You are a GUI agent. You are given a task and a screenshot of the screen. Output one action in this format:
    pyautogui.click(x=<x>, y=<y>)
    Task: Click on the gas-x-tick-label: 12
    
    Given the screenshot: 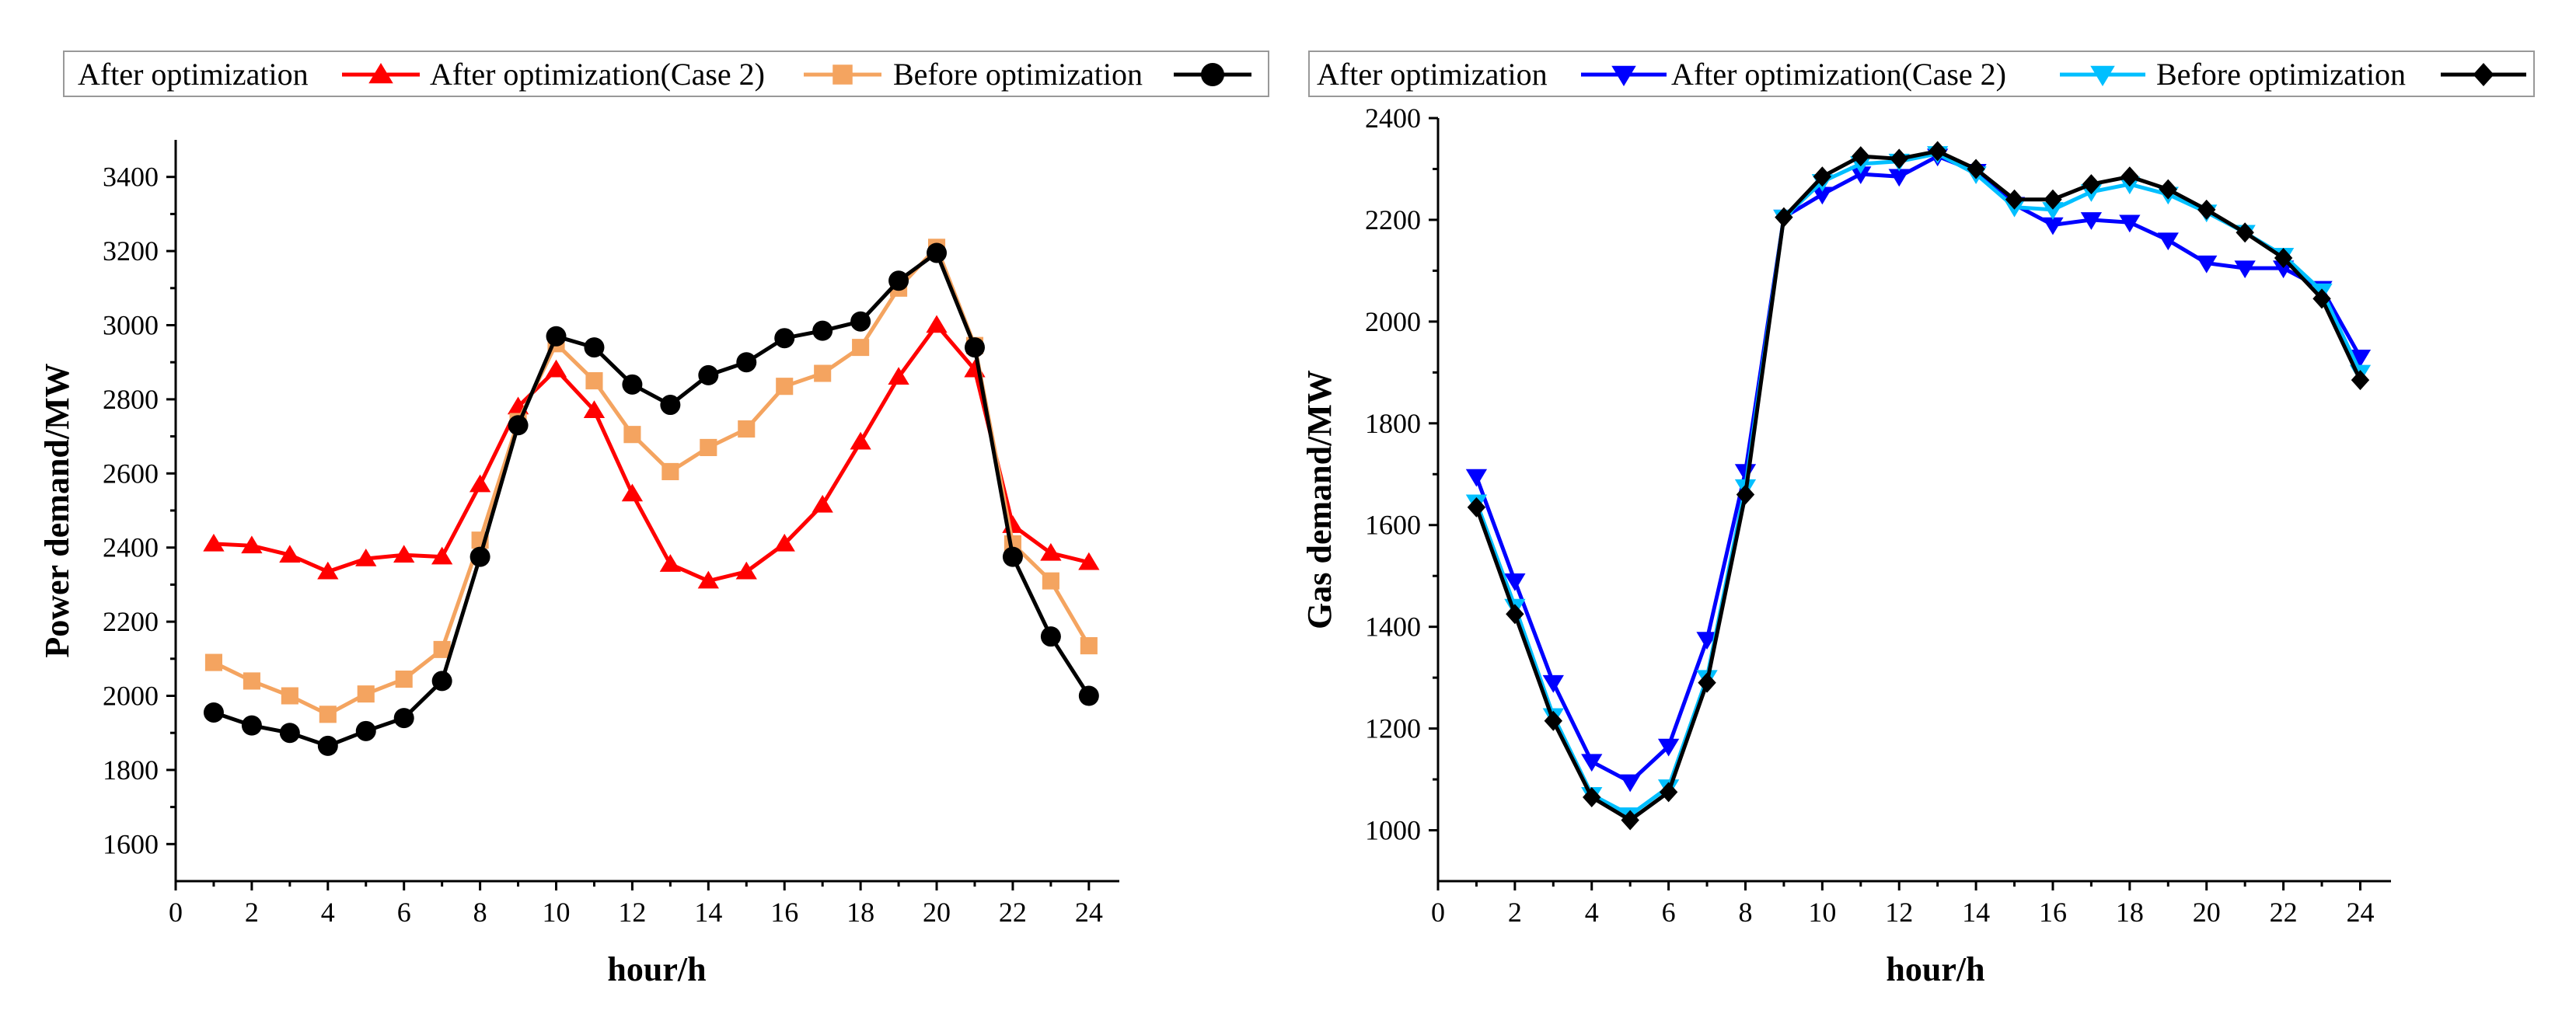 What is the action you would take?
    pyautogui.click(x=1899, y=912)
    